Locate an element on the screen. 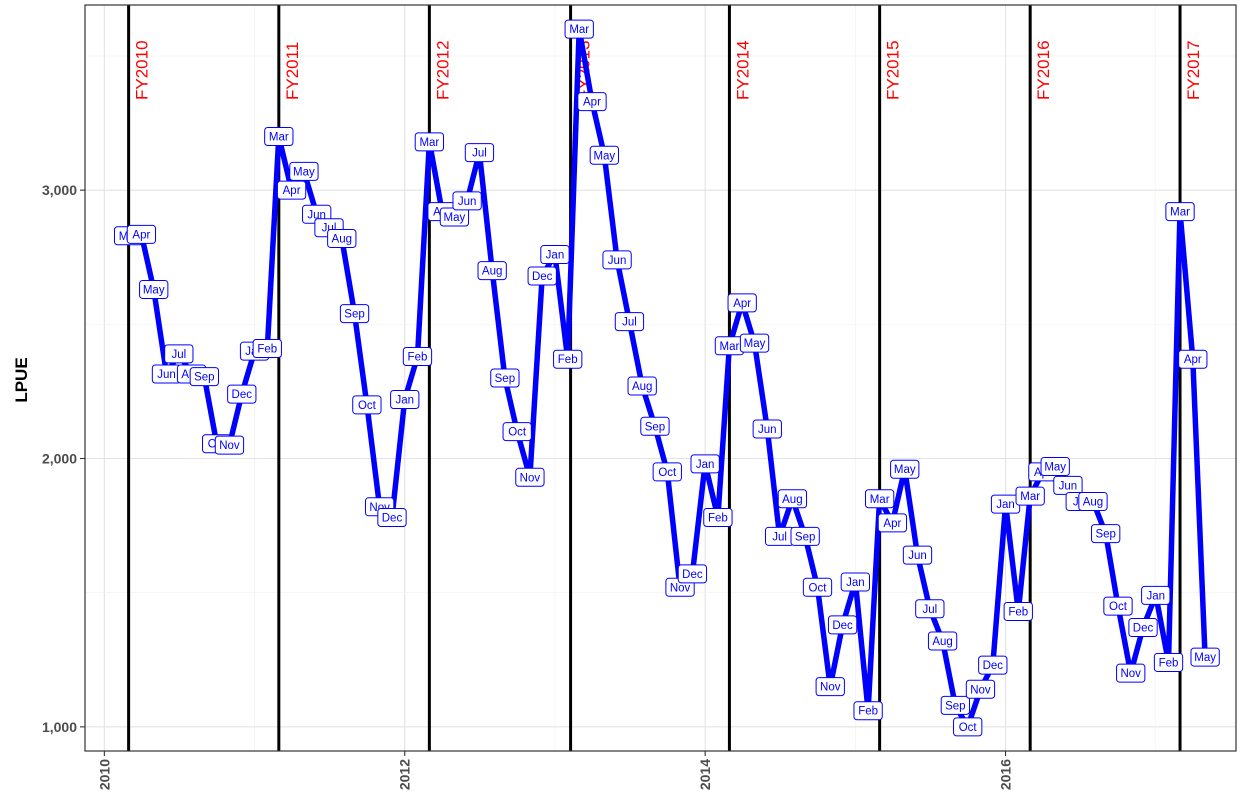 The width and height of the screenshot is (1241, 808). point-label-text: Dec is located at coordinates (842, 626).